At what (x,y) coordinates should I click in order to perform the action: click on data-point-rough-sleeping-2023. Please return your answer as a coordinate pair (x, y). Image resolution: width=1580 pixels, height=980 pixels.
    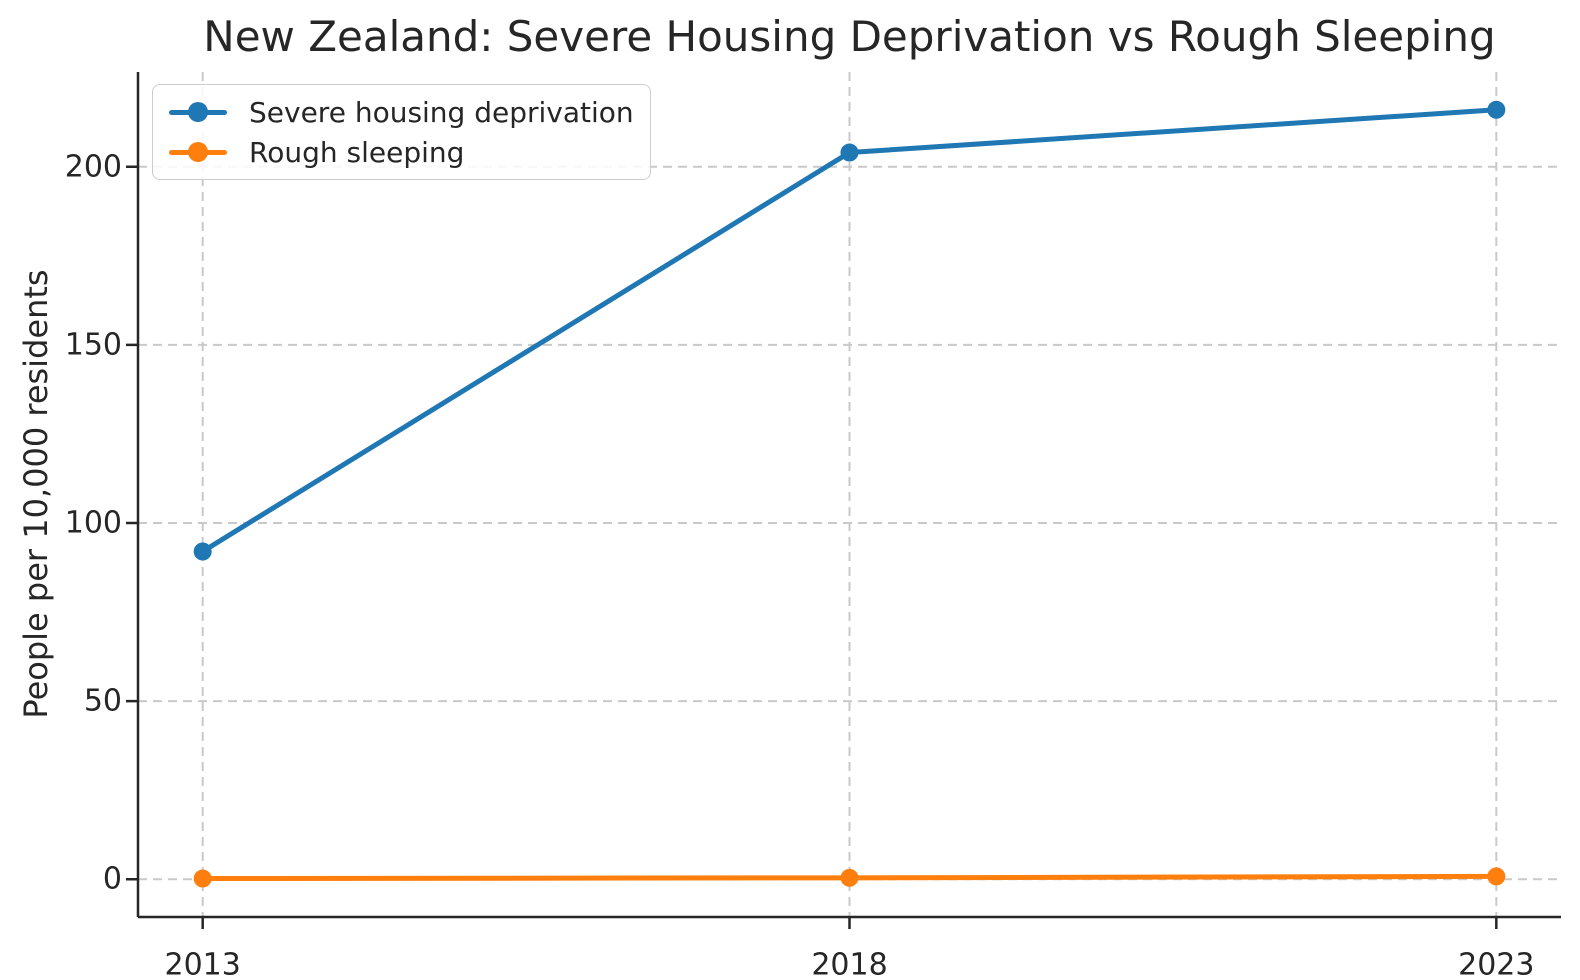
    Looking at the image, I should click on (1496, 876).